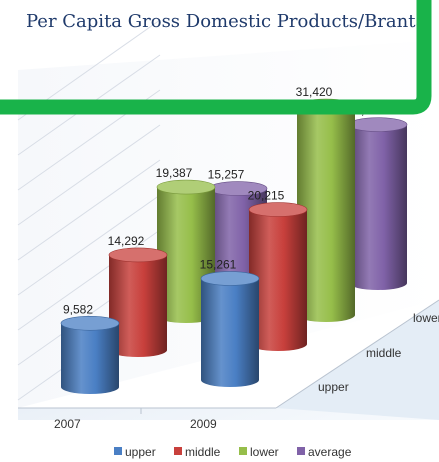 This screenshot has width=439, height=462. I want to click on data-label-upper-2007: 9,582, so click(78, 309).